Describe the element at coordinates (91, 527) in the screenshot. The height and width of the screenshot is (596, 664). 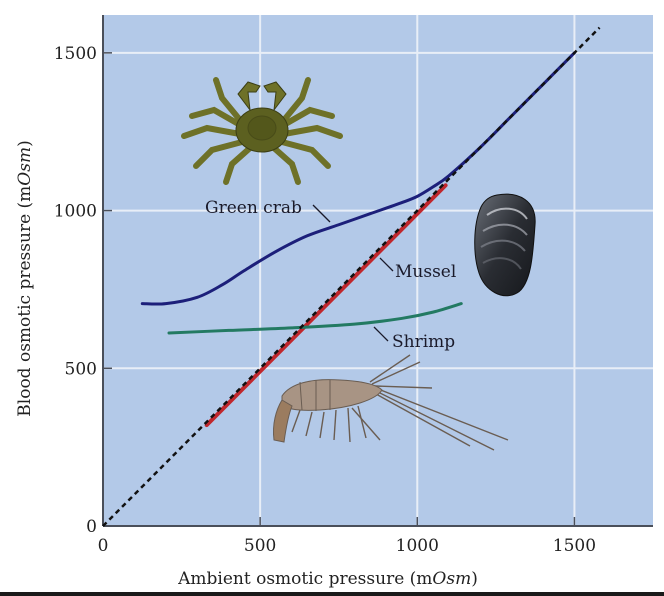
I see `y-tick-label: 0` at that location.